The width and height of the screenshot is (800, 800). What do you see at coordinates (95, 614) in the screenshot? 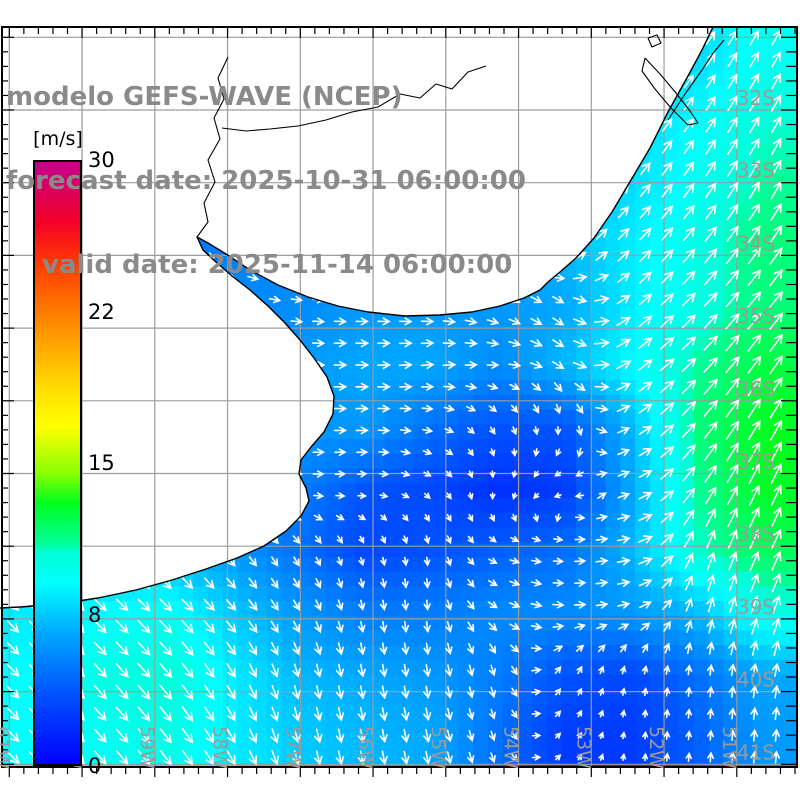
I see `colorbar-label-8: 8` at bounding box center [95, 614].